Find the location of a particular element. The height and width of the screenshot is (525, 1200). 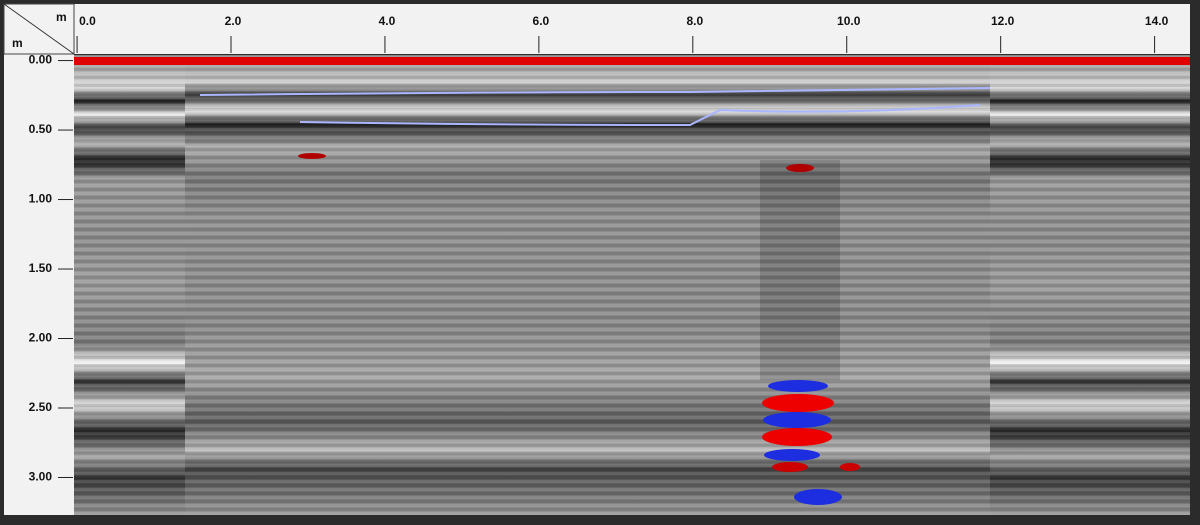

corner-diagonal is located at coordinates (39, 29).